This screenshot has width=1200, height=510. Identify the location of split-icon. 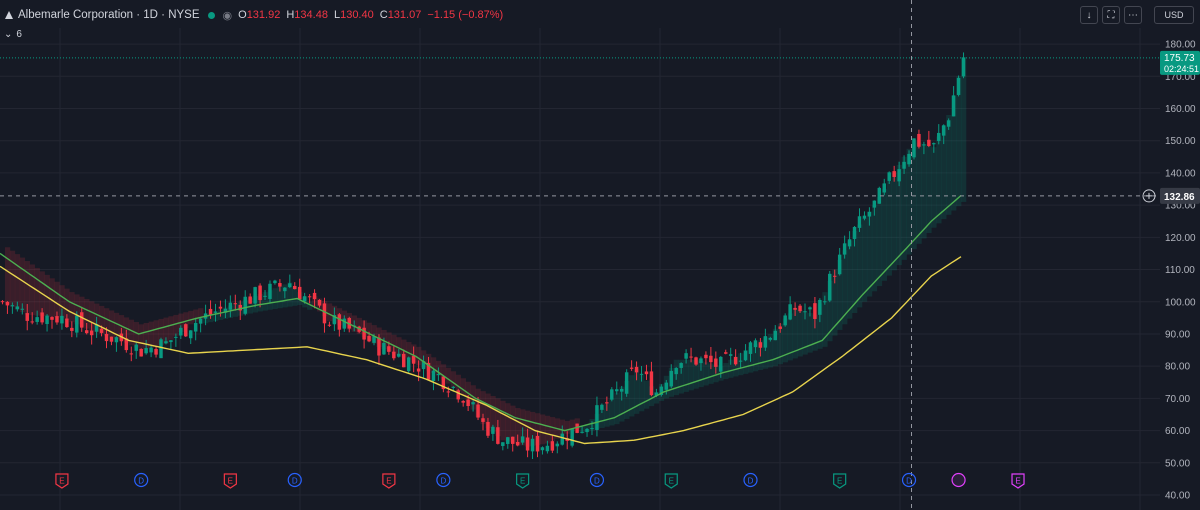
(958, 480).